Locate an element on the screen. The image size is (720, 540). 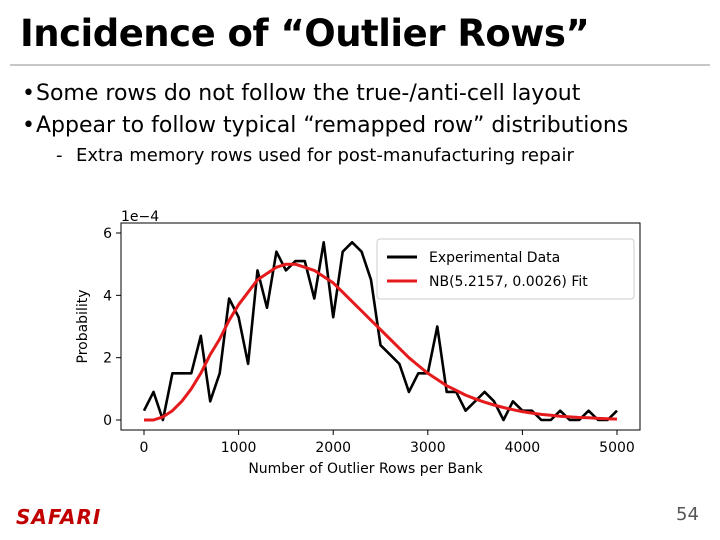
y-tick-label: 2 is located at coordinates (107, 359).